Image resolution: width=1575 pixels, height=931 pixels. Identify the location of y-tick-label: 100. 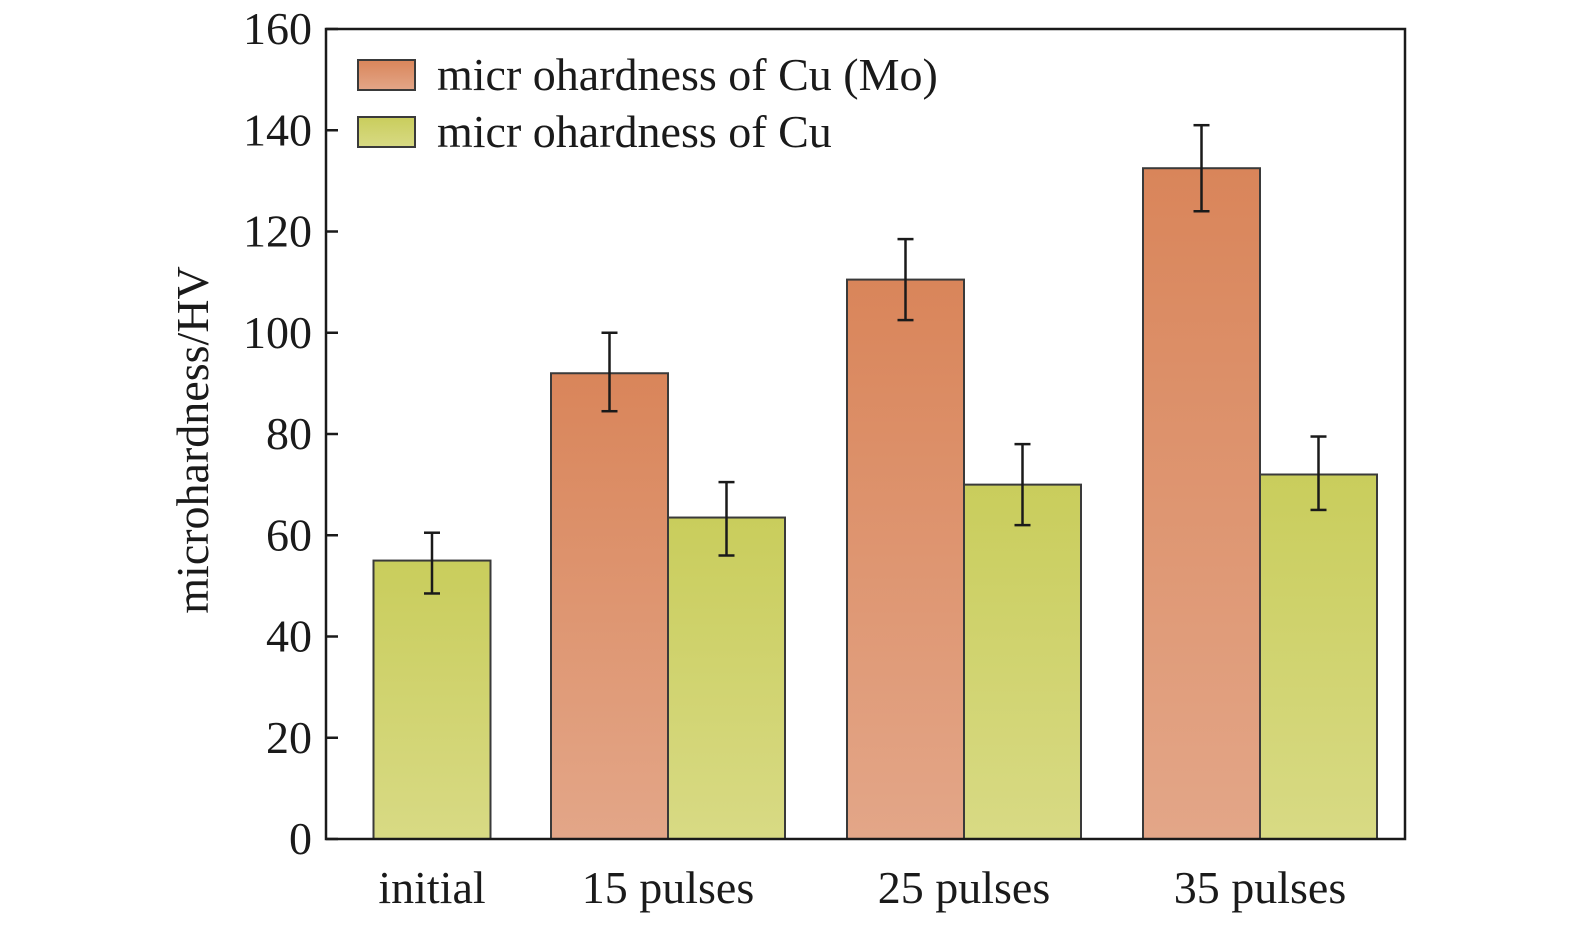
(277, 332).